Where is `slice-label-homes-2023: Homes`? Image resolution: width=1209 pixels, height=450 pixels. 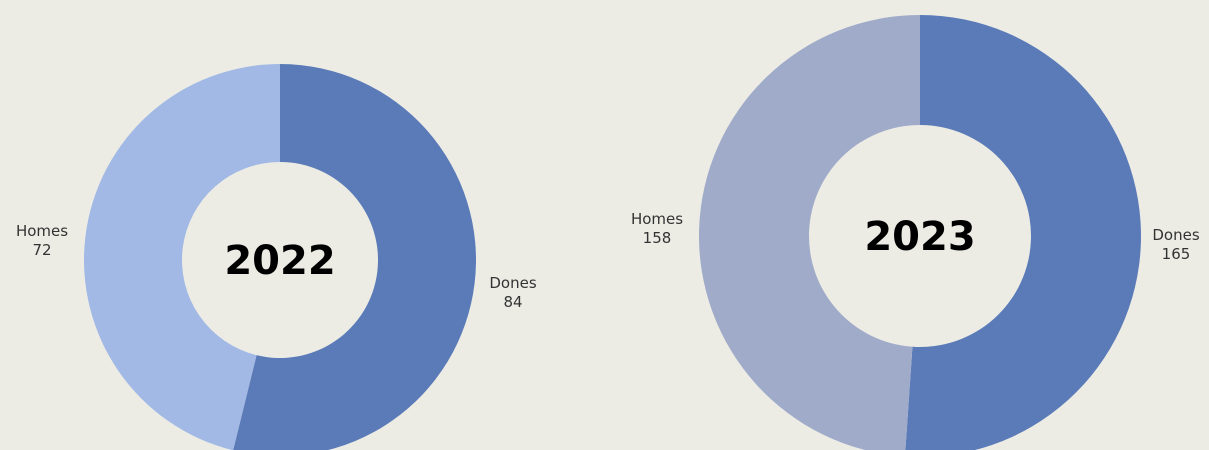 slice-label-homes-2023: Homes is located at coordinates (657, 219).